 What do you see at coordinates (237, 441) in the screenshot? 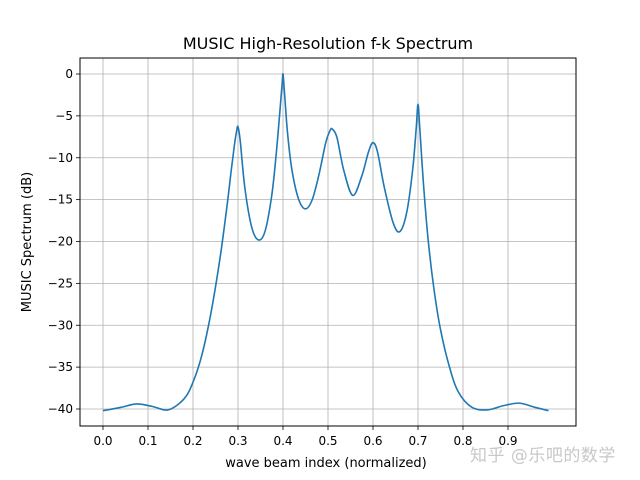
I see `x-tick-label: 0.3` at bounding box center [237, 441].